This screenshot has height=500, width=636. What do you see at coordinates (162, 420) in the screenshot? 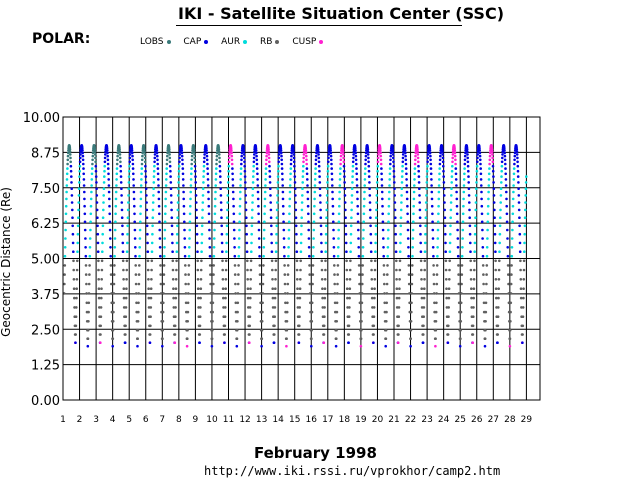
I see `x-tick-label: 7` at bounding box center [162, 420].